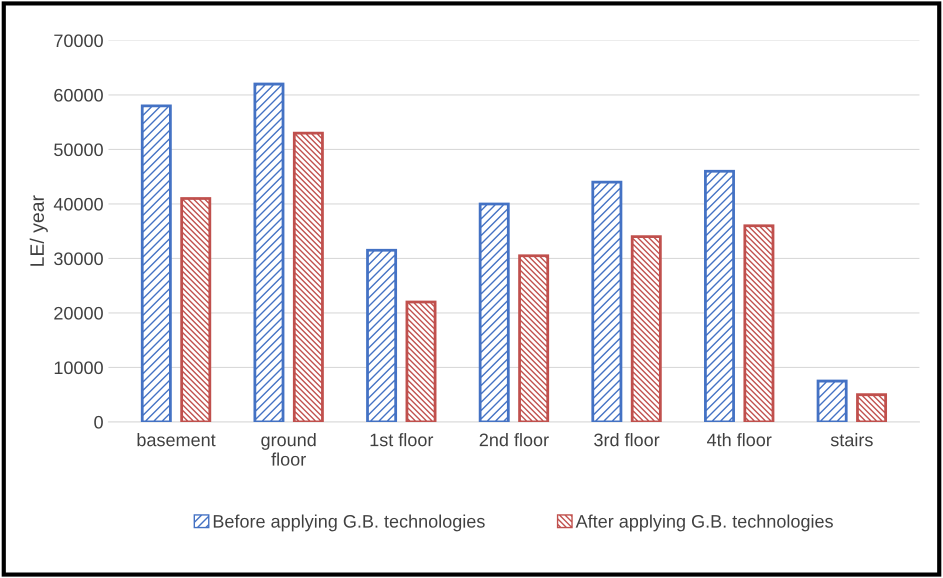 The width and height of the screenshot is (943, 578). What do you see at coordinates (98, 422) in the screenshot?
I see `y-tick-label: 0` at bounding box center [98, 422].